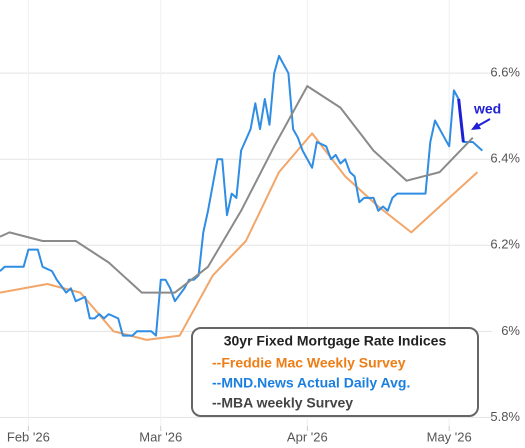  What do you see at coordinates (505, 416) in the screenshot?
I see `y-tick-label: 5.8%` at bounding box center [505, 416].